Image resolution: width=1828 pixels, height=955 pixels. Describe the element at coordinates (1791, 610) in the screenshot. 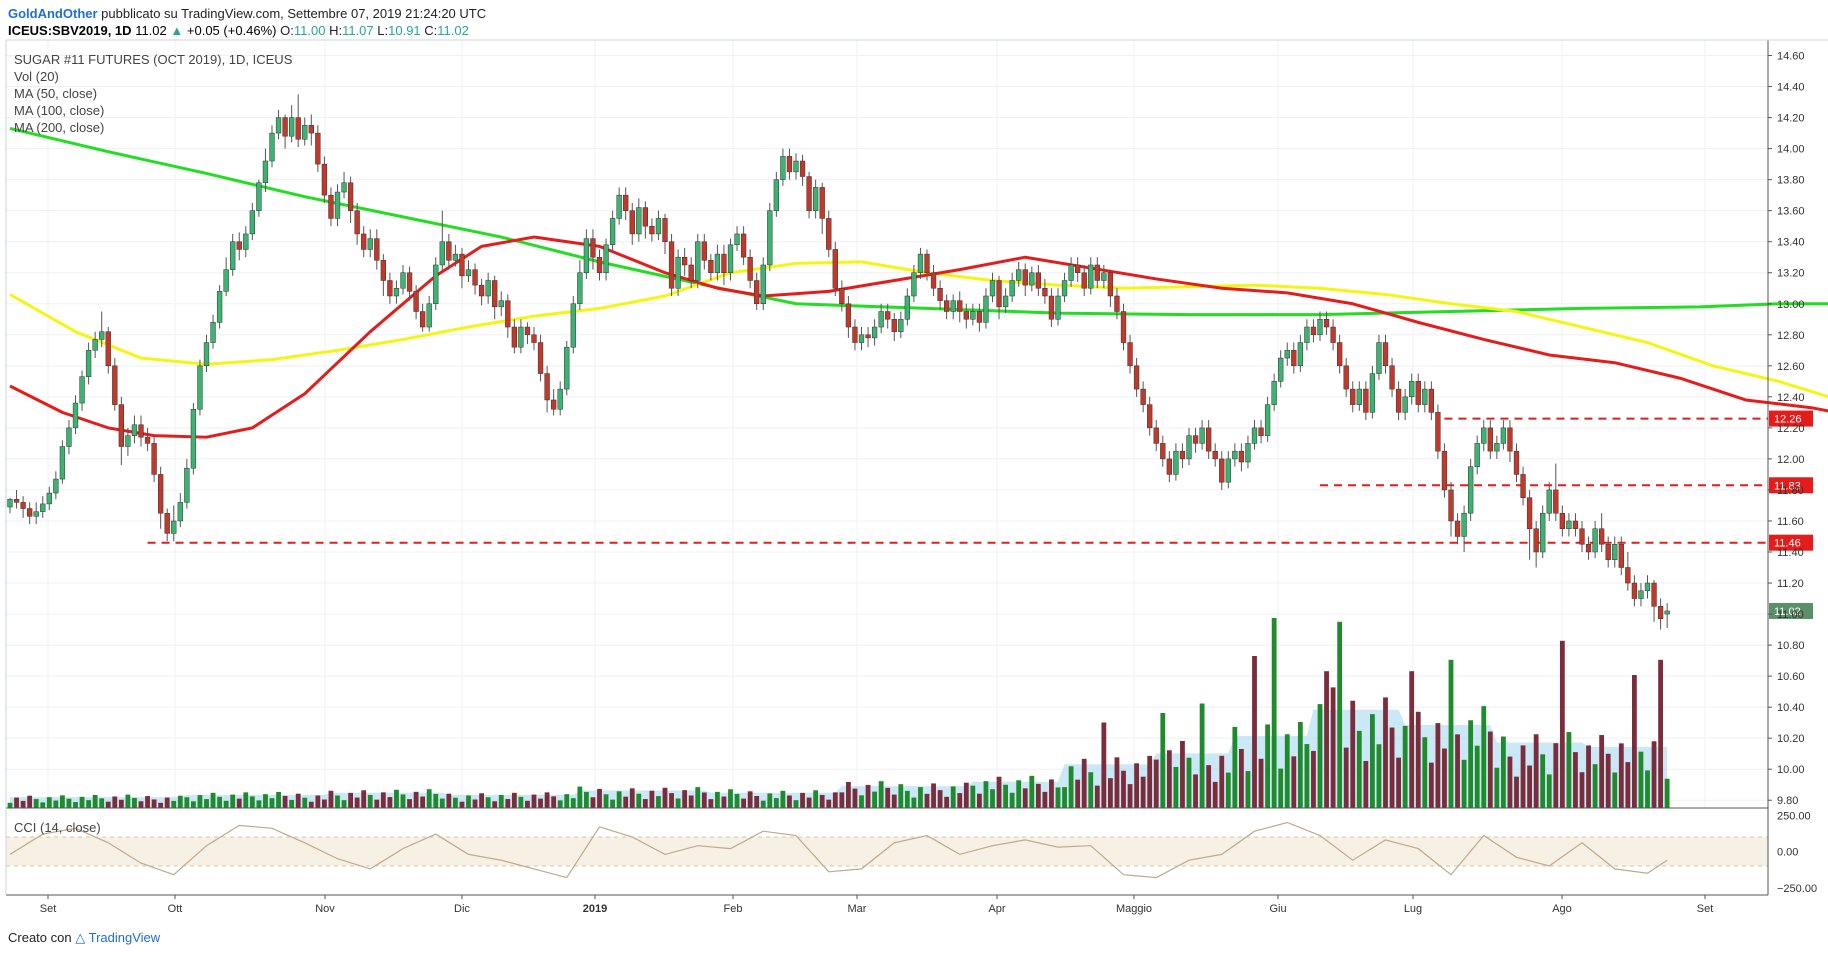

I see `last-price-badge` at that location.